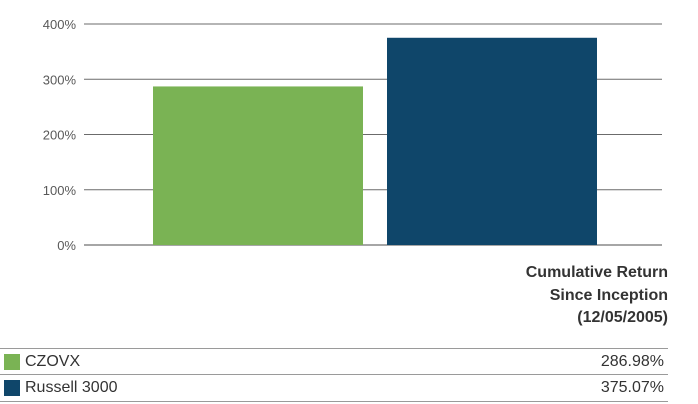 Image resolution: width=698 pixels, height=404 pixels. What do you see at coordinates (53, 361) in the screenshot?
I see `legend-name: CZOVX` at bounding box center [53, 361].